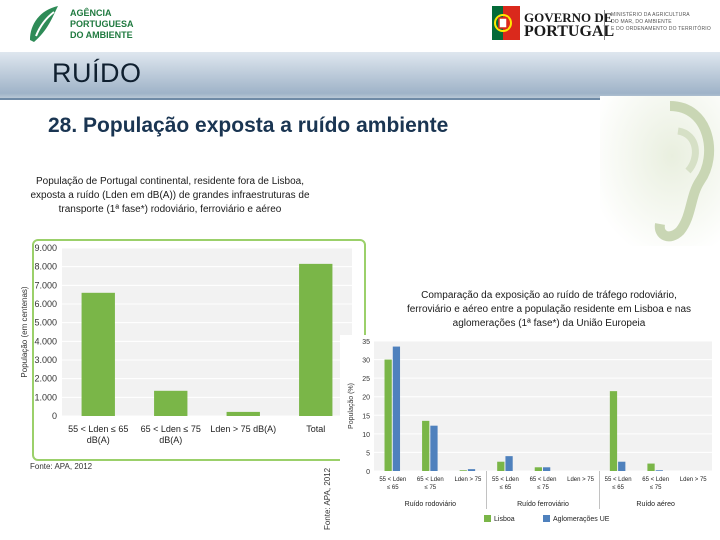  Describe the element at coordinates (315, 429) in the screenshot. I see `chart1-x-tick-label: Total` at that location.